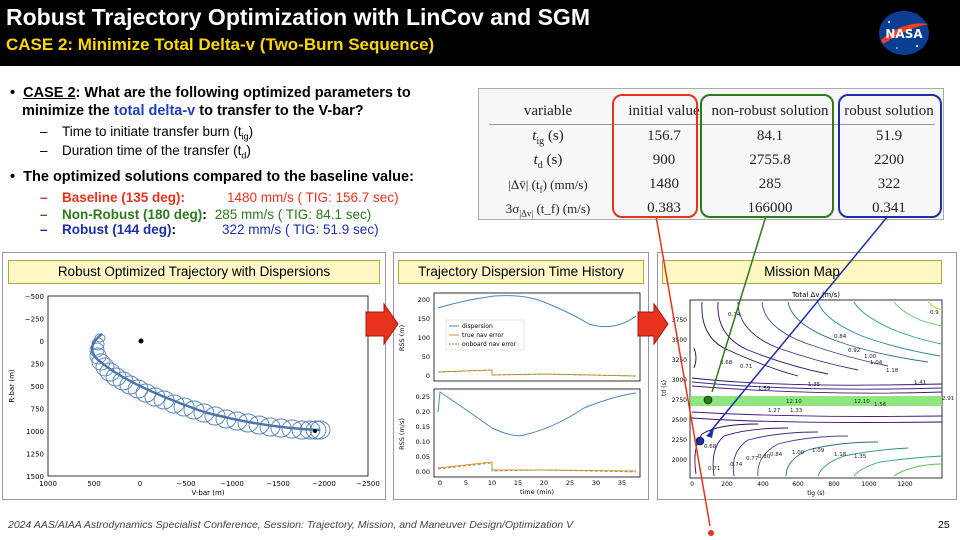 This screenshot has width=960, height=540. Describe the element at coordinates (423, 434) in the screenshot. I see `plot2-yticks-bottom: 0.25 0.20 0.15 0.10 0.05 0.00` at that location.